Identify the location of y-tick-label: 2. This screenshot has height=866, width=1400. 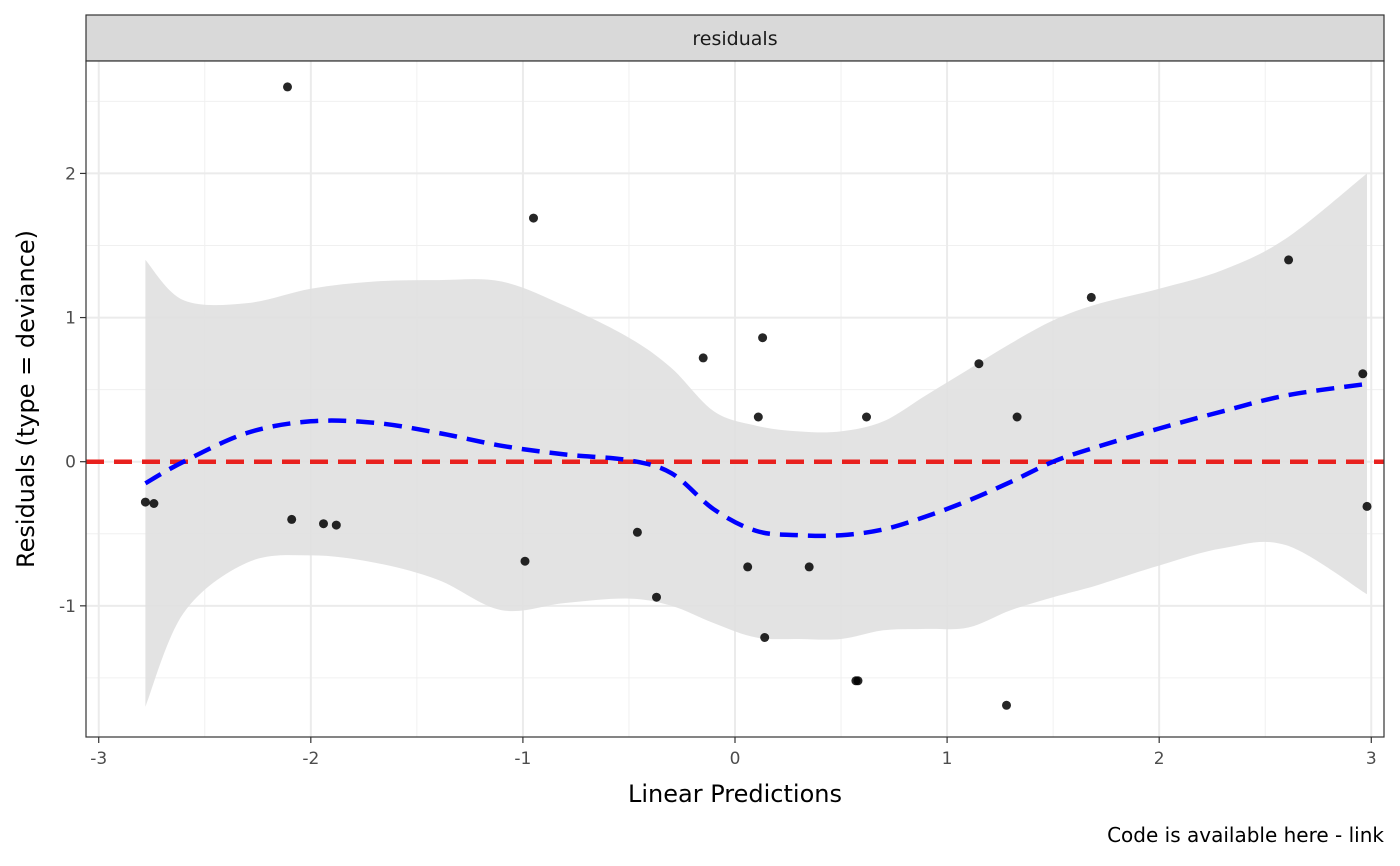
(70, 174).